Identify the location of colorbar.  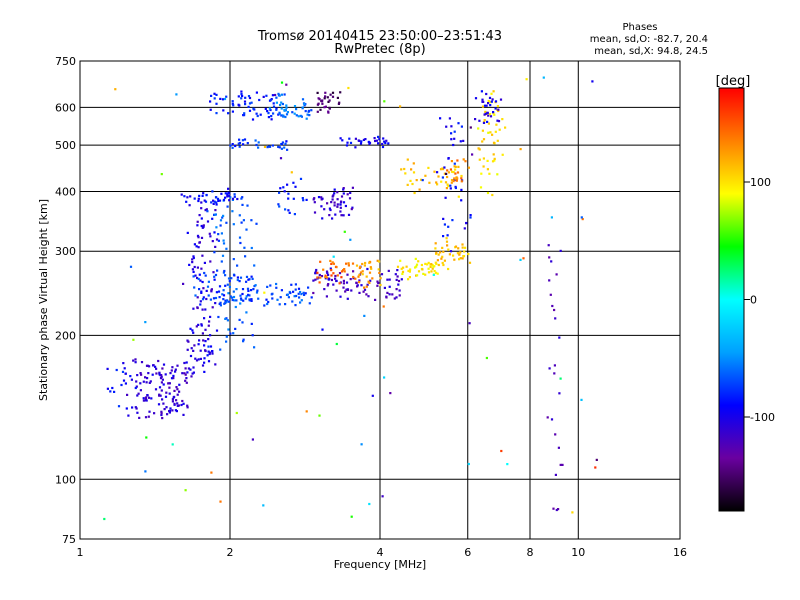
(731, 299).